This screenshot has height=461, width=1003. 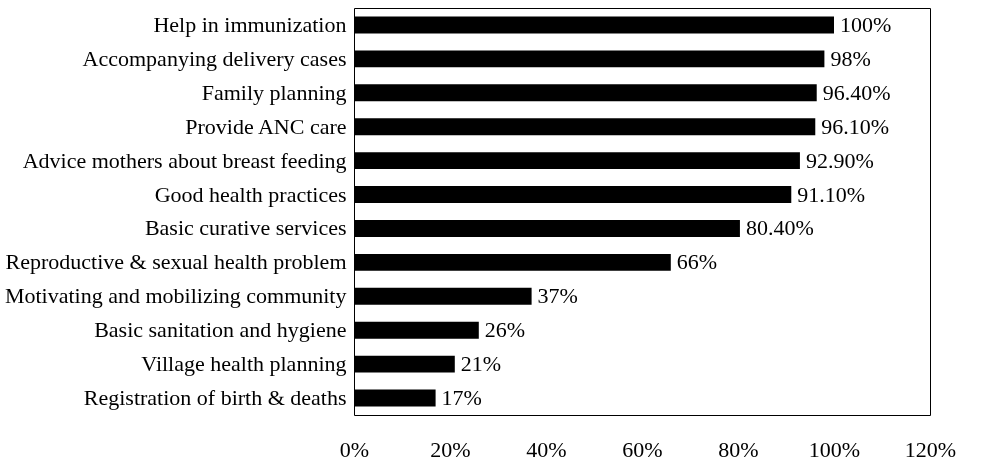 What do you see at coordinates (354, 448) in the screenshot?
I see `x-tick-label: 0%` at bounding box center [354, 448].